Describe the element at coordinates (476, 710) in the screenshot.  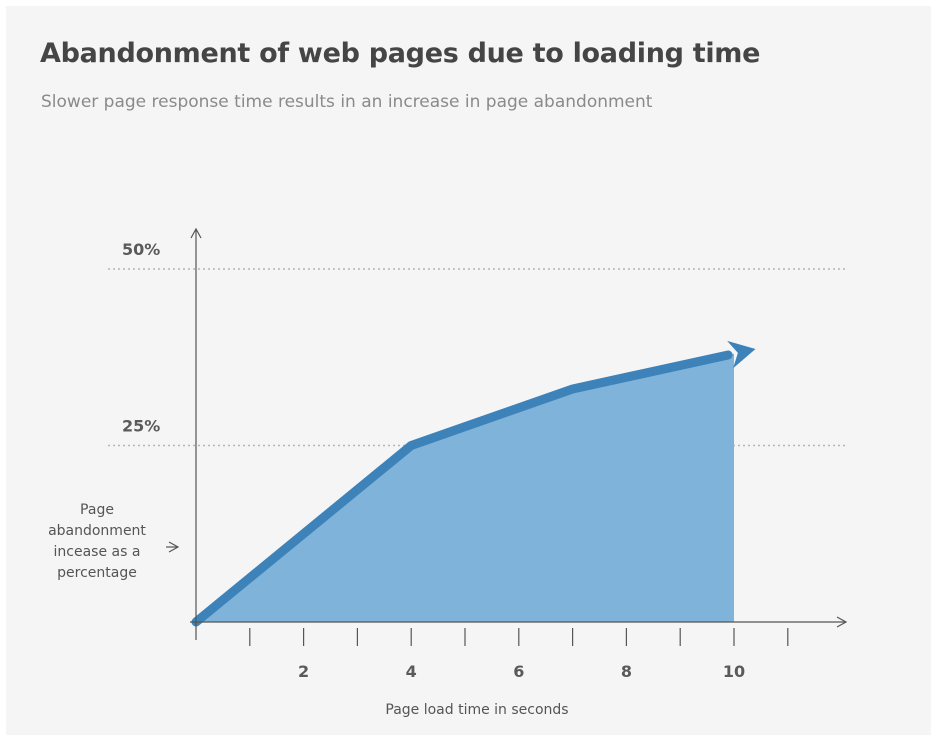
I see `x-axis-title: Page load time in seconds` at that location.